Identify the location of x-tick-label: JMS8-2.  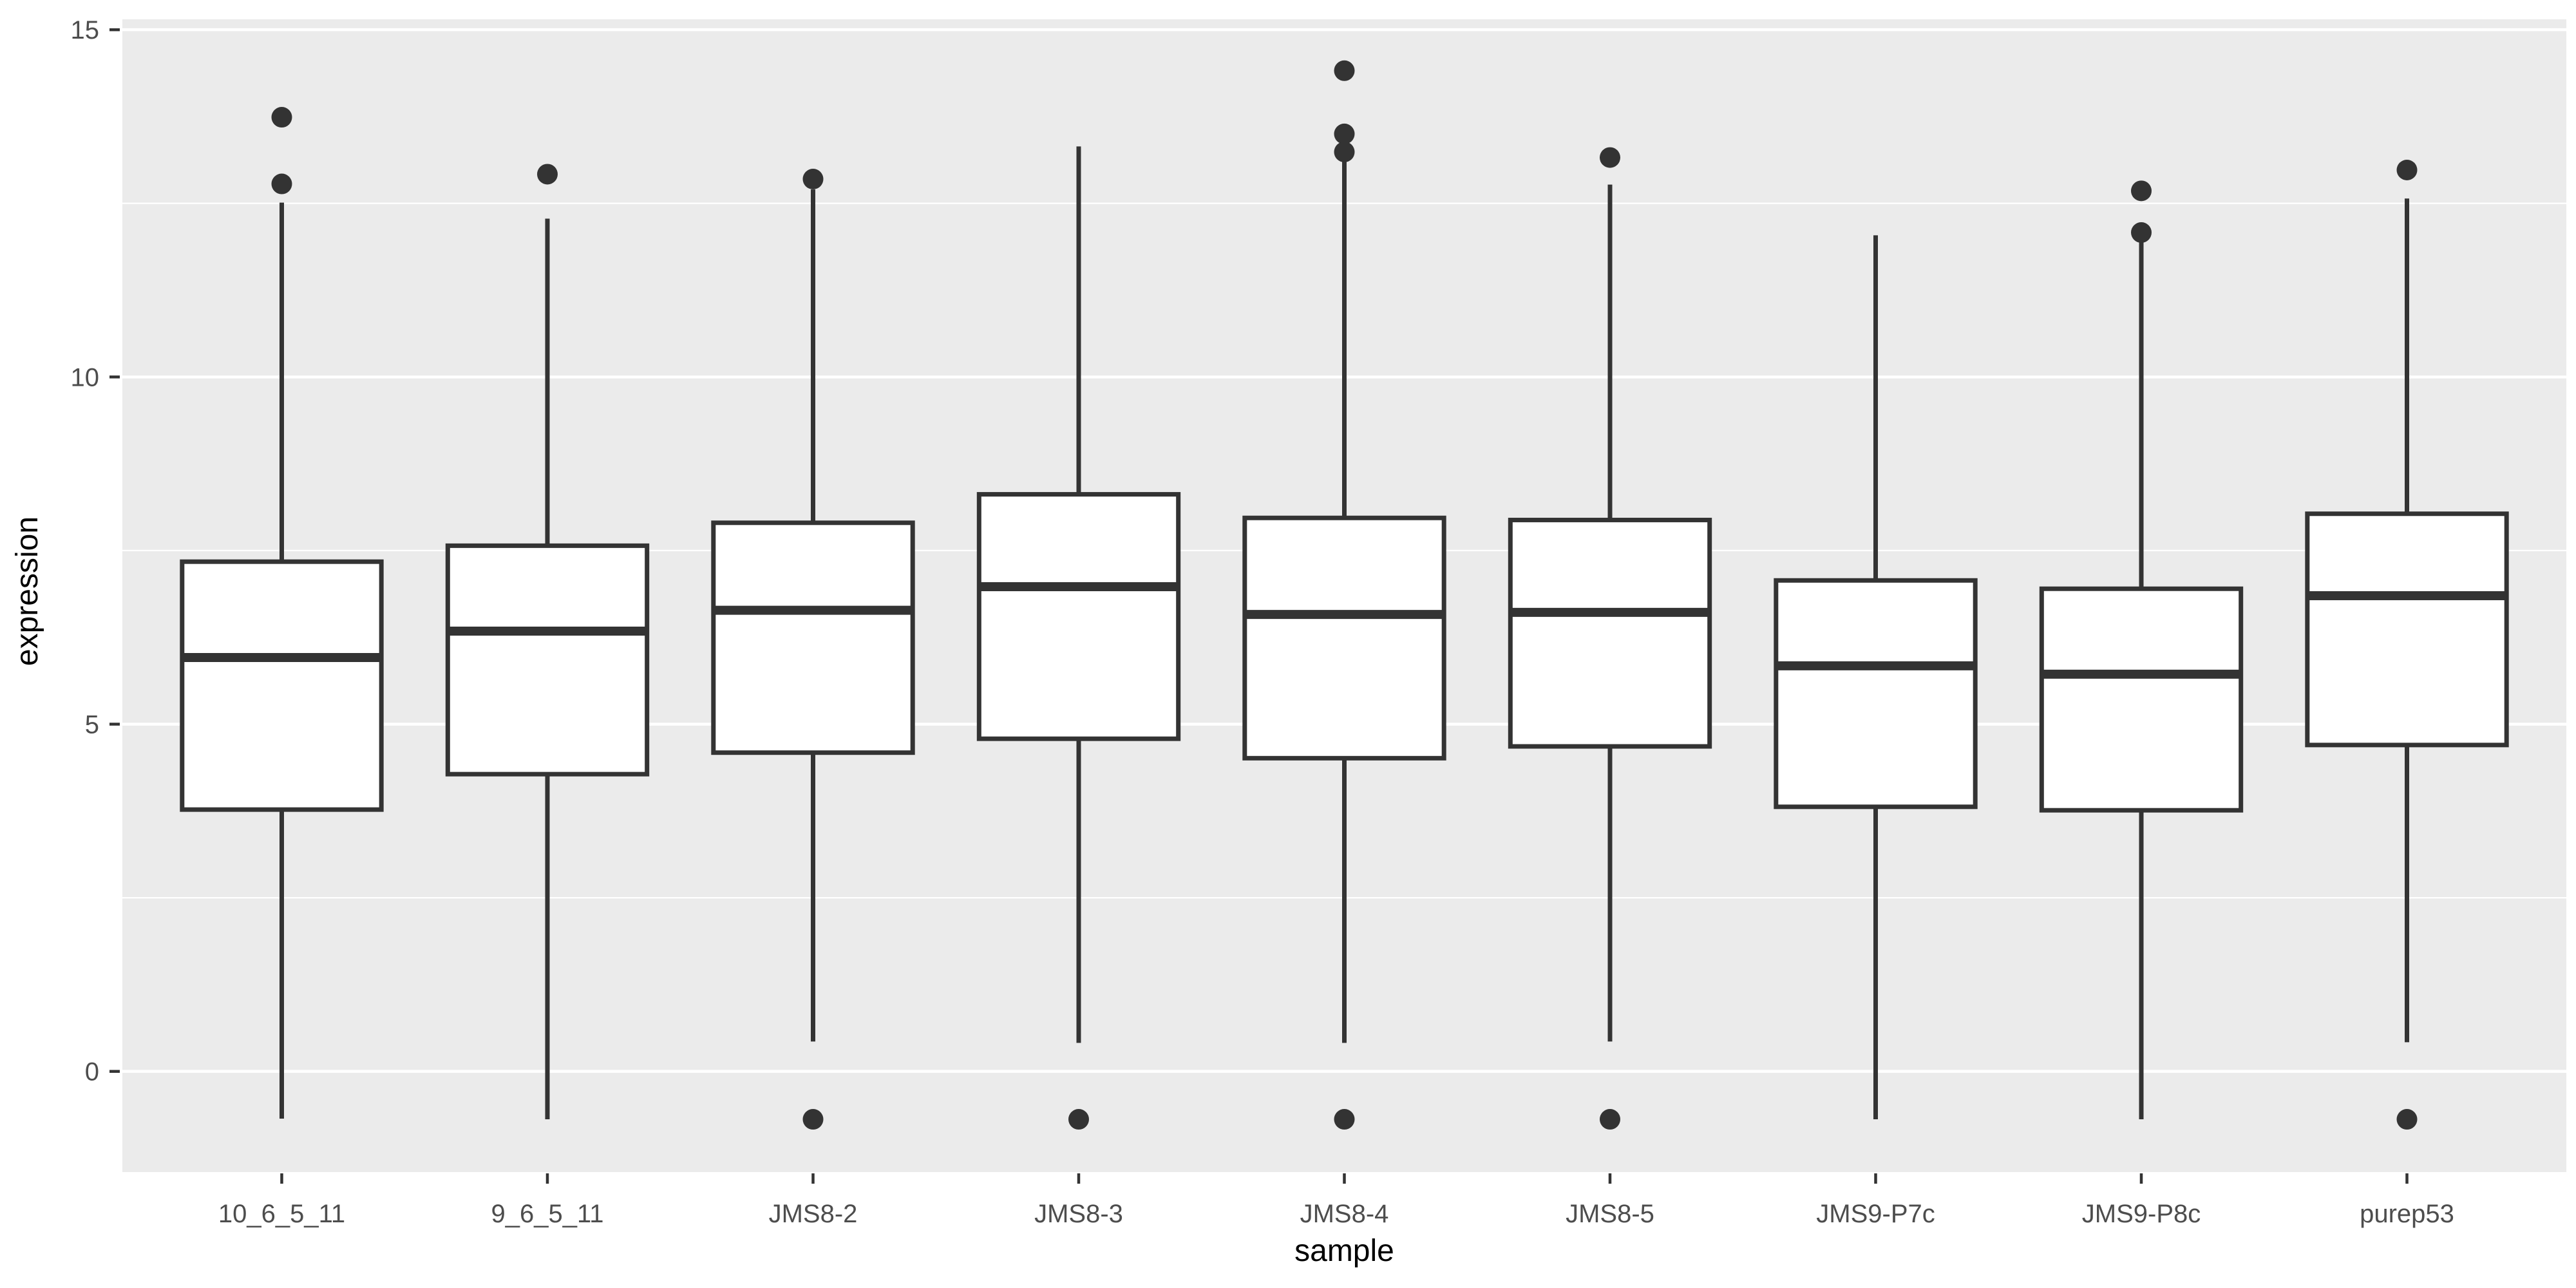
(813, 1214).